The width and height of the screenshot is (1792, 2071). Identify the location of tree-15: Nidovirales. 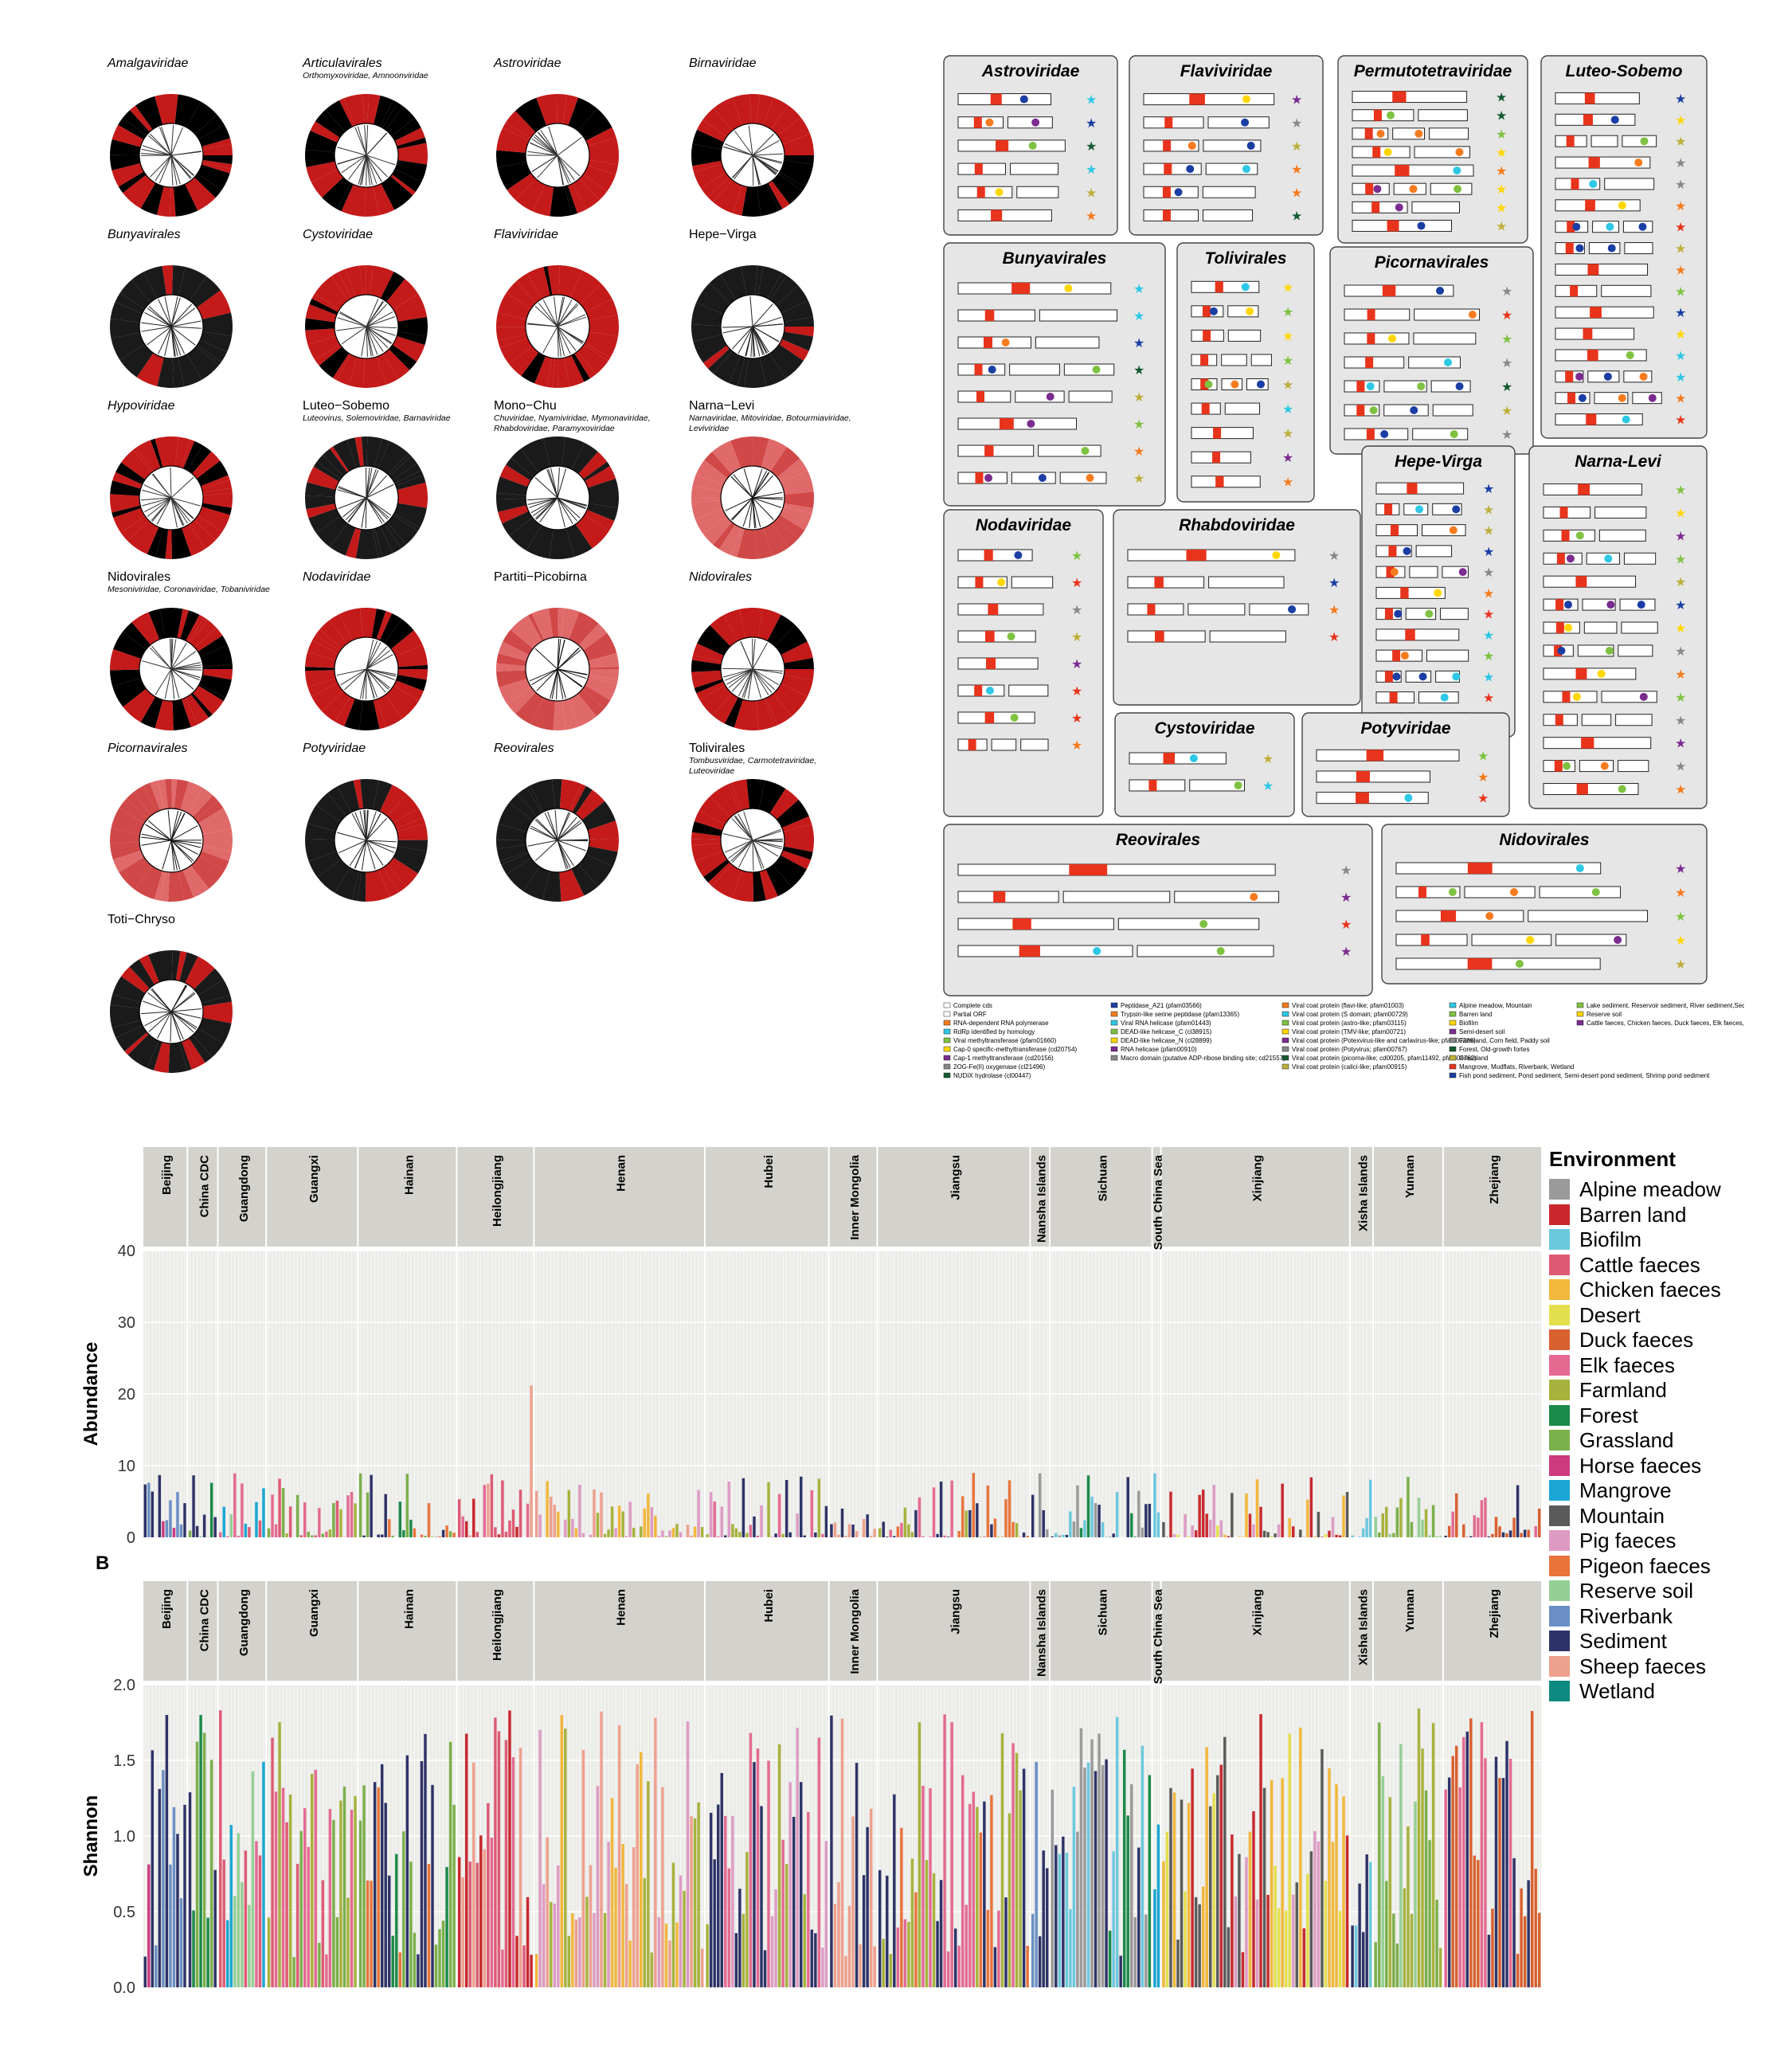
(751, 650).